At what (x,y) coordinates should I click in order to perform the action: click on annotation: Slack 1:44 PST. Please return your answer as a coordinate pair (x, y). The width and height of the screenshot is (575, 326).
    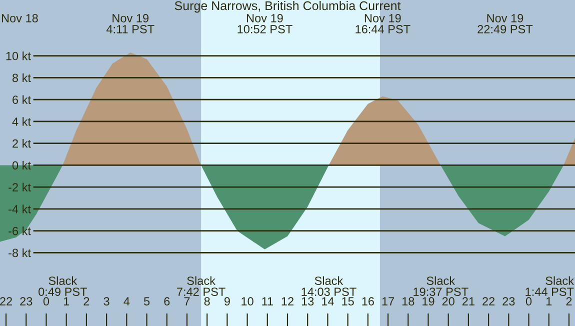
    Looking at the image, I should click on (550, 286).